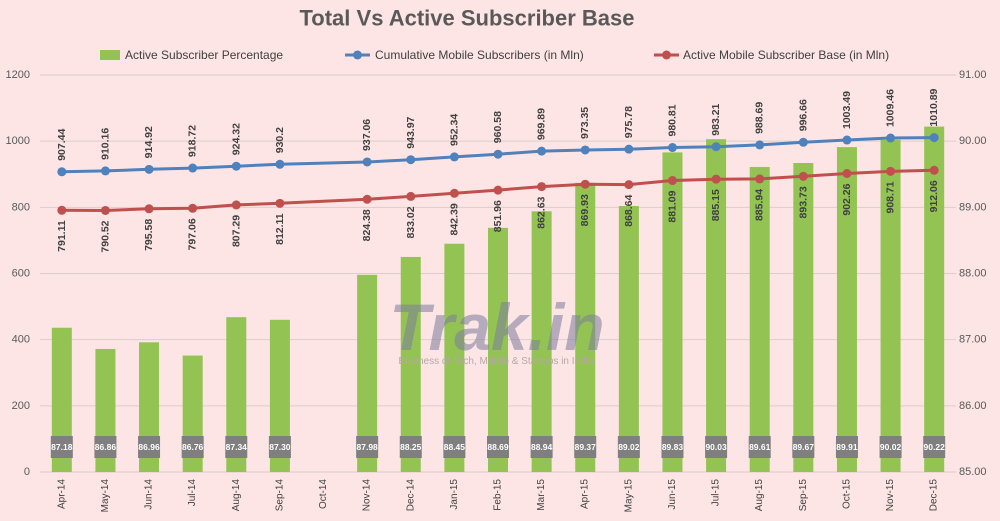 This screenshot has width=1000, height=521. I want to click on active-mobile-subscriber-base-in-mln-data-label: 851.96, so click(498, 216).